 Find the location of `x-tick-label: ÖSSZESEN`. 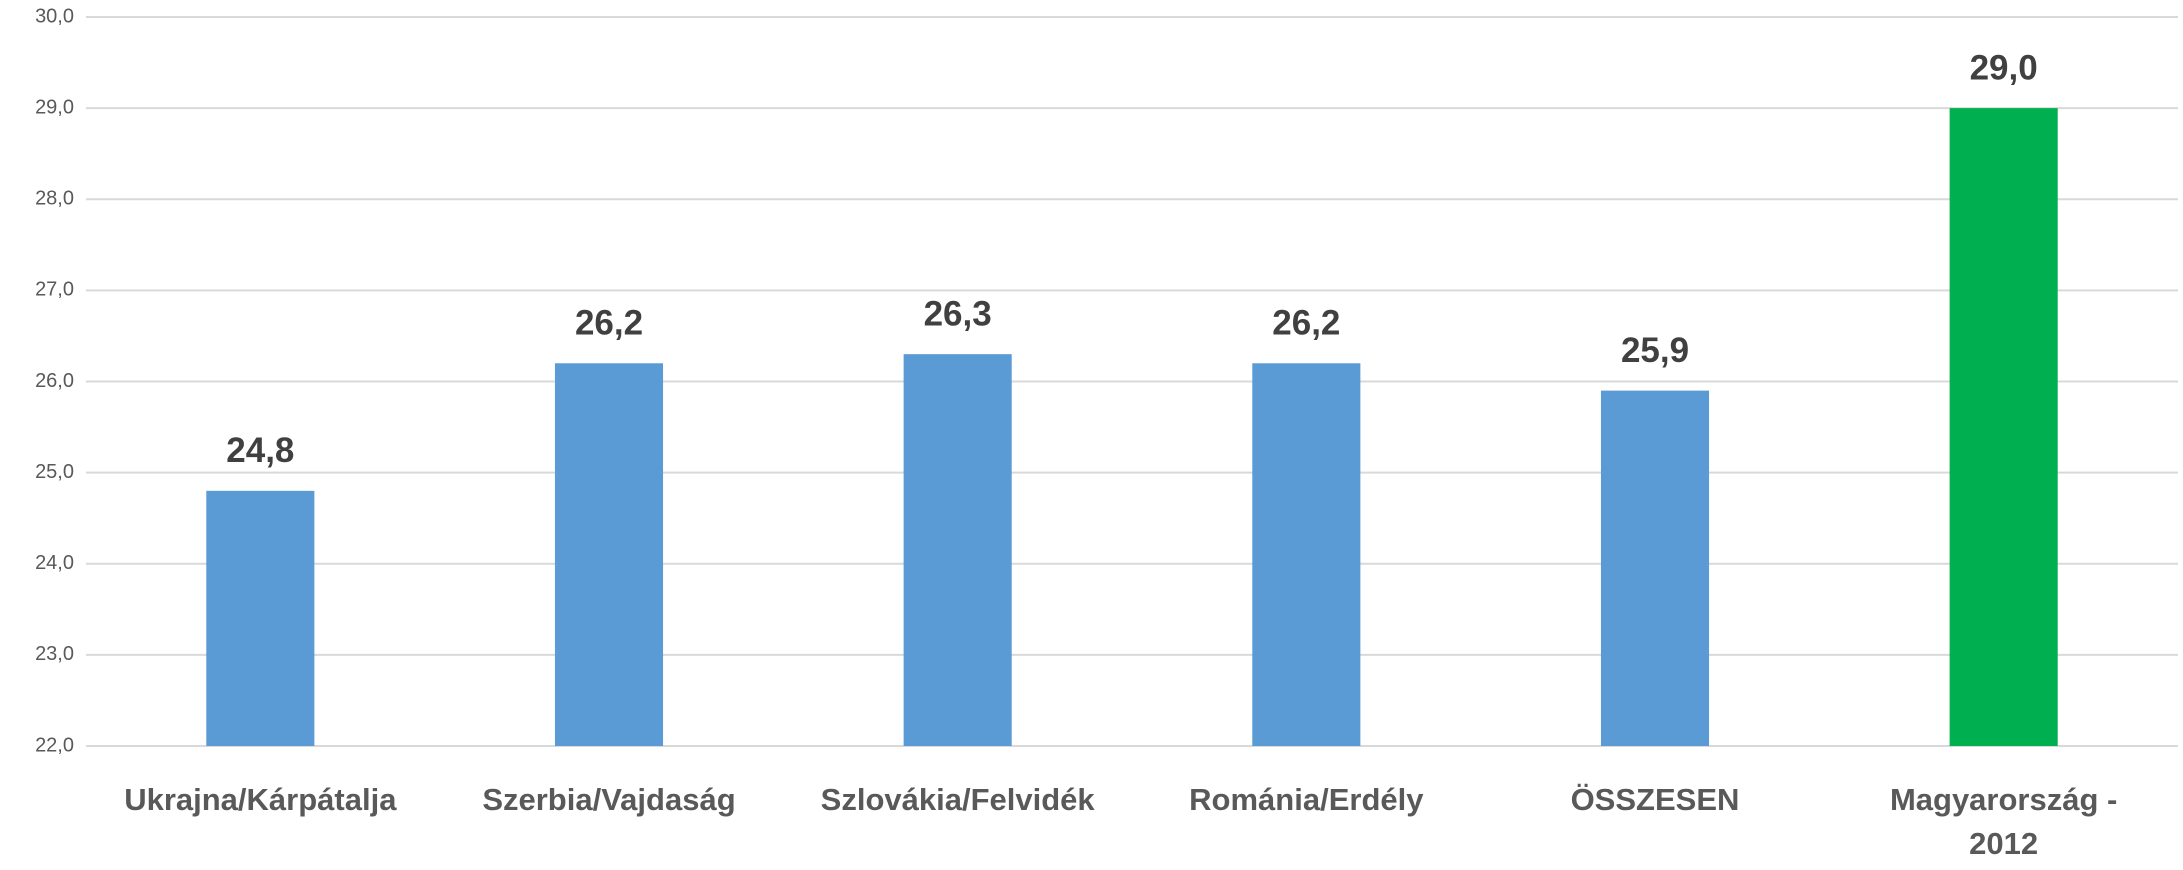

x-tick-label: ÖSSZESEN is located at coordinates (1655, 799).